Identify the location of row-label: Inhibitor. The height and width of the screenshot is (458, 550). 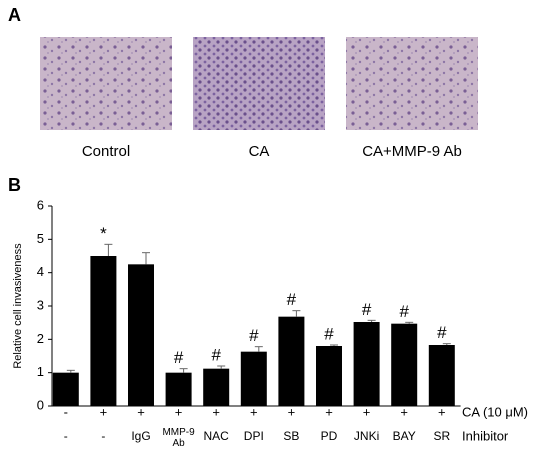
(485, 435).